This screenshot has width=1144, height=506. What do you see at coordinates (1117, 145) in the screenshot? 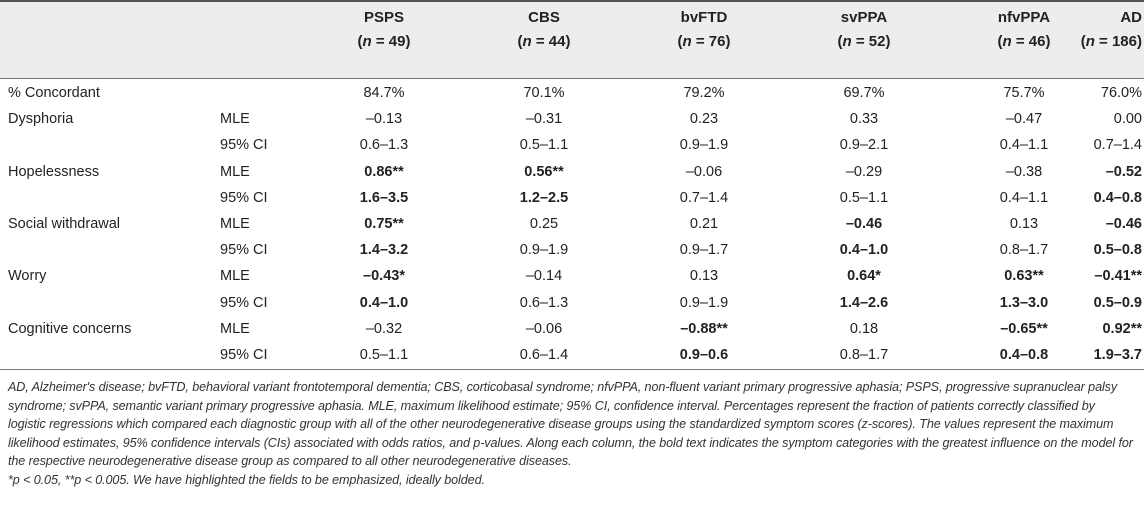
I see `table-cell: 0.7–1.4` at bounding box center [1117, 145].